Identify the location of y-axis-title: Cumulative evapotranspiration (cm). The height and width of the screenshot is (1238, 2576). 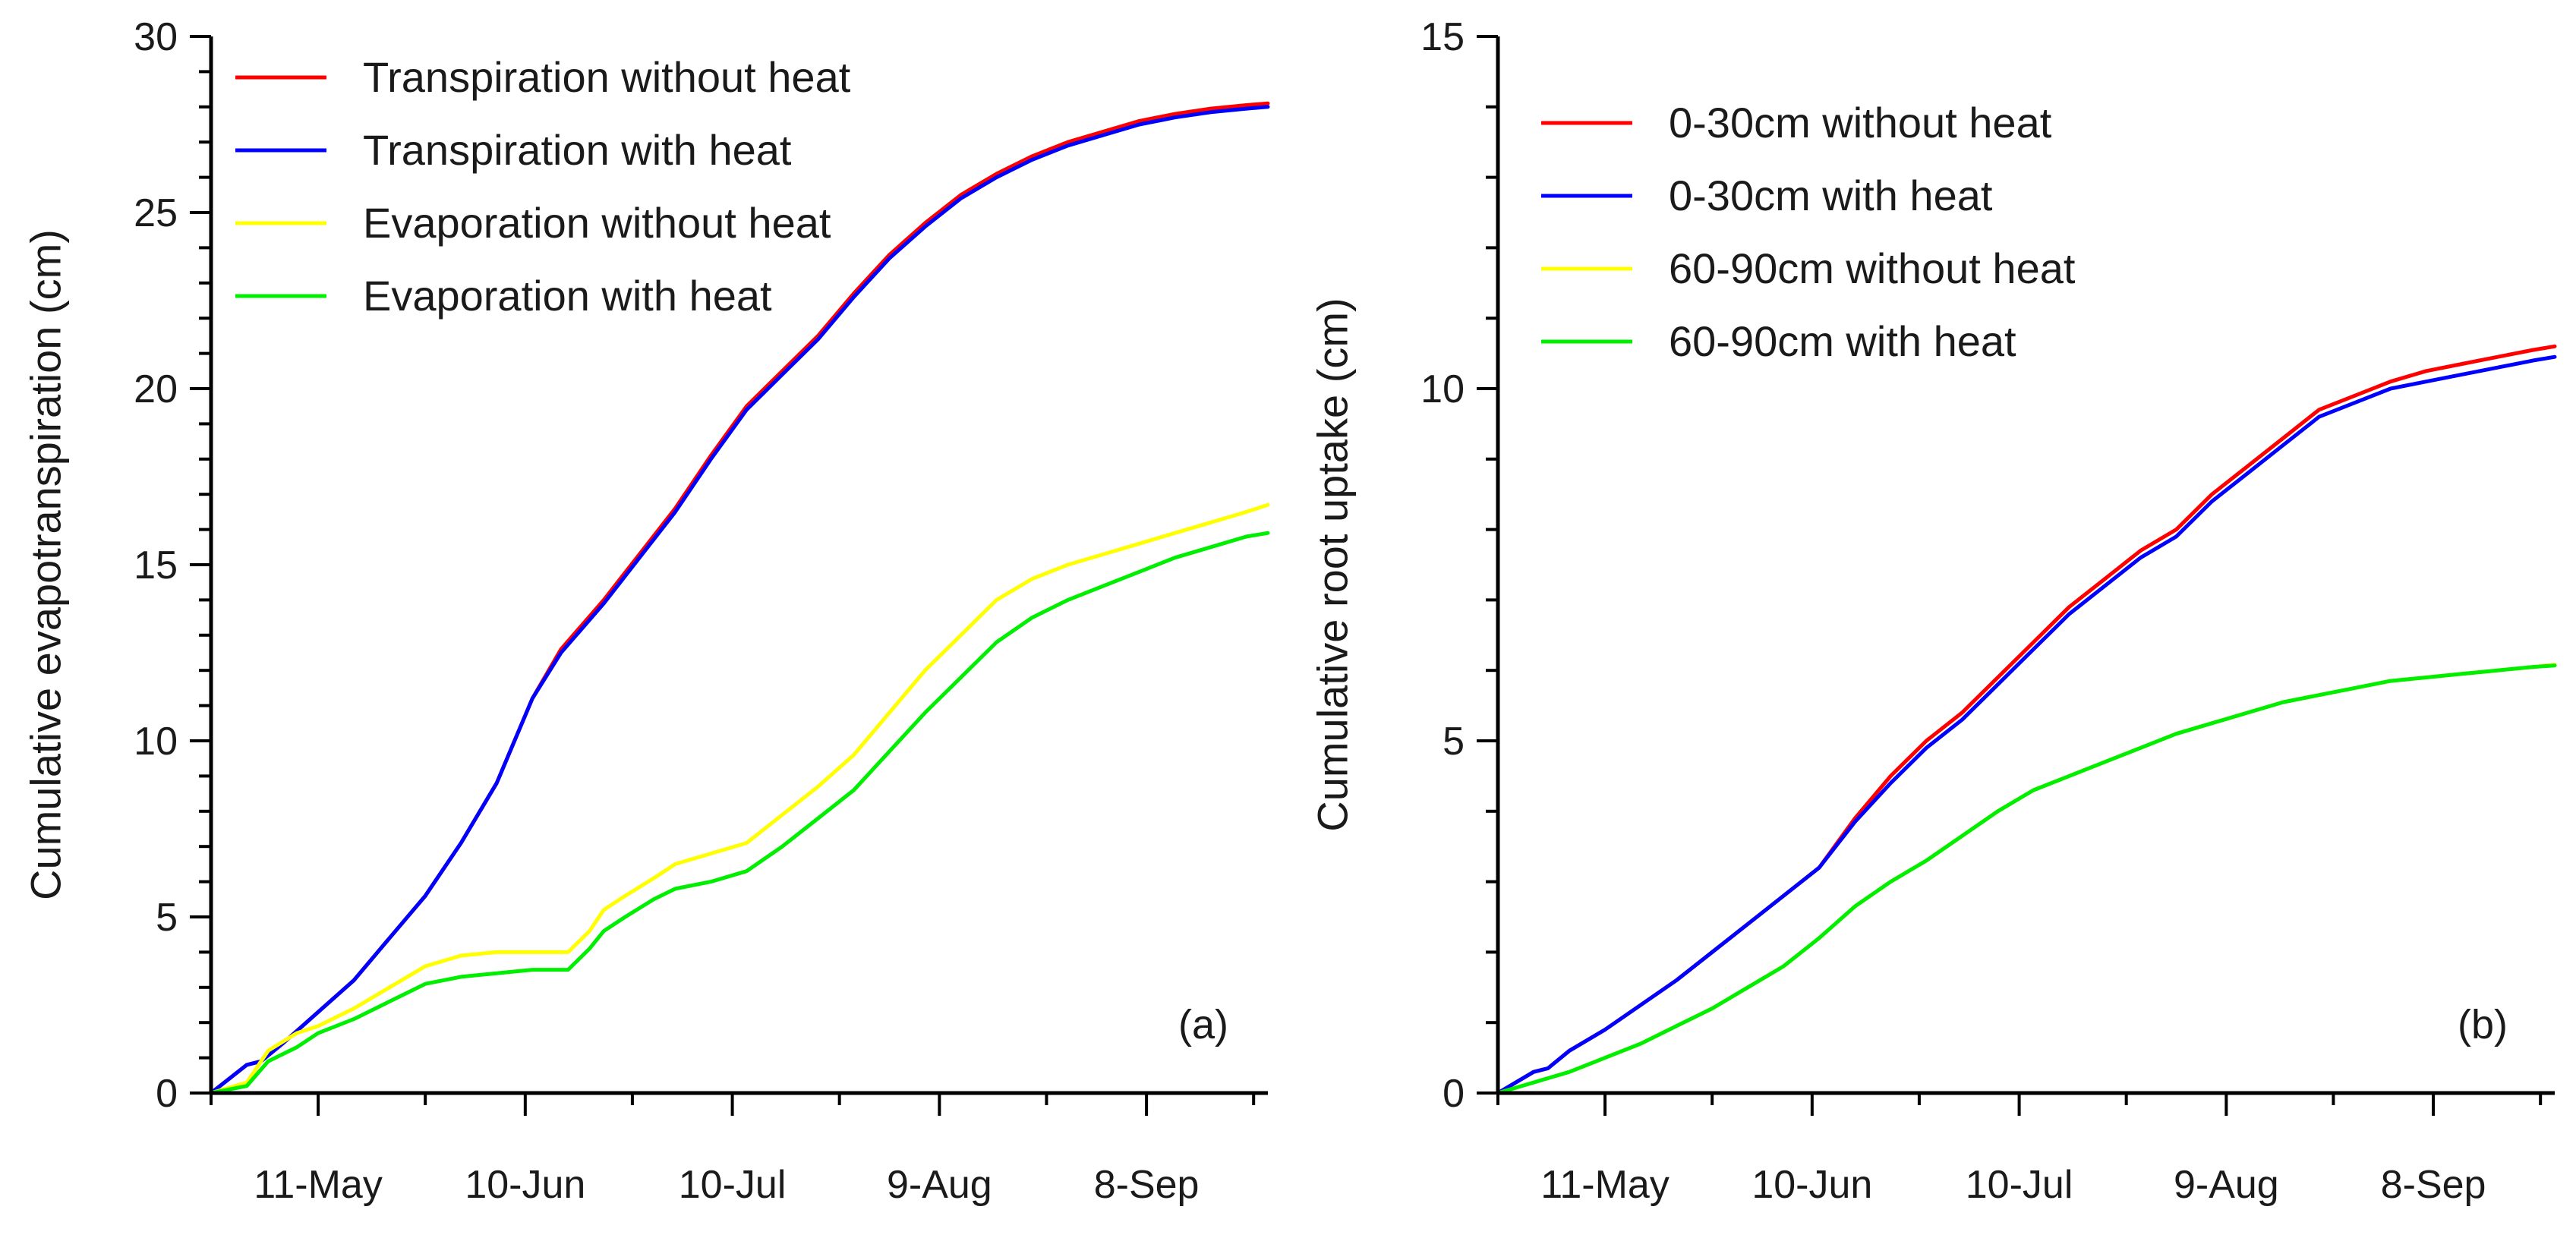
(46, 564).